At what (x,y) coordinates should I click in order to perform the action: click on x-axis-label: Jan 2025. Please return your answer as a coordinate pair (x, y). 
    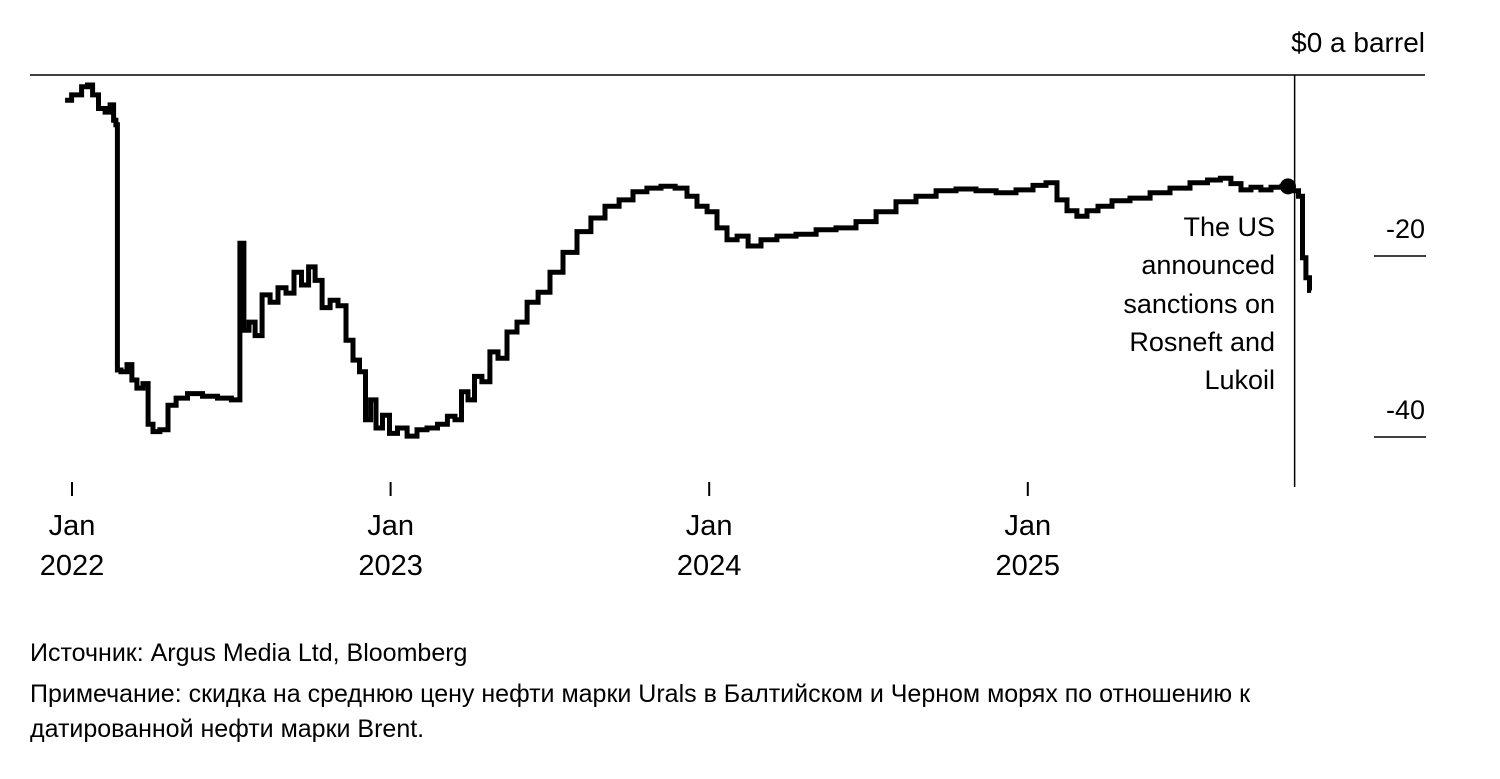
    Looking at the image, I should click on (1028, 546).